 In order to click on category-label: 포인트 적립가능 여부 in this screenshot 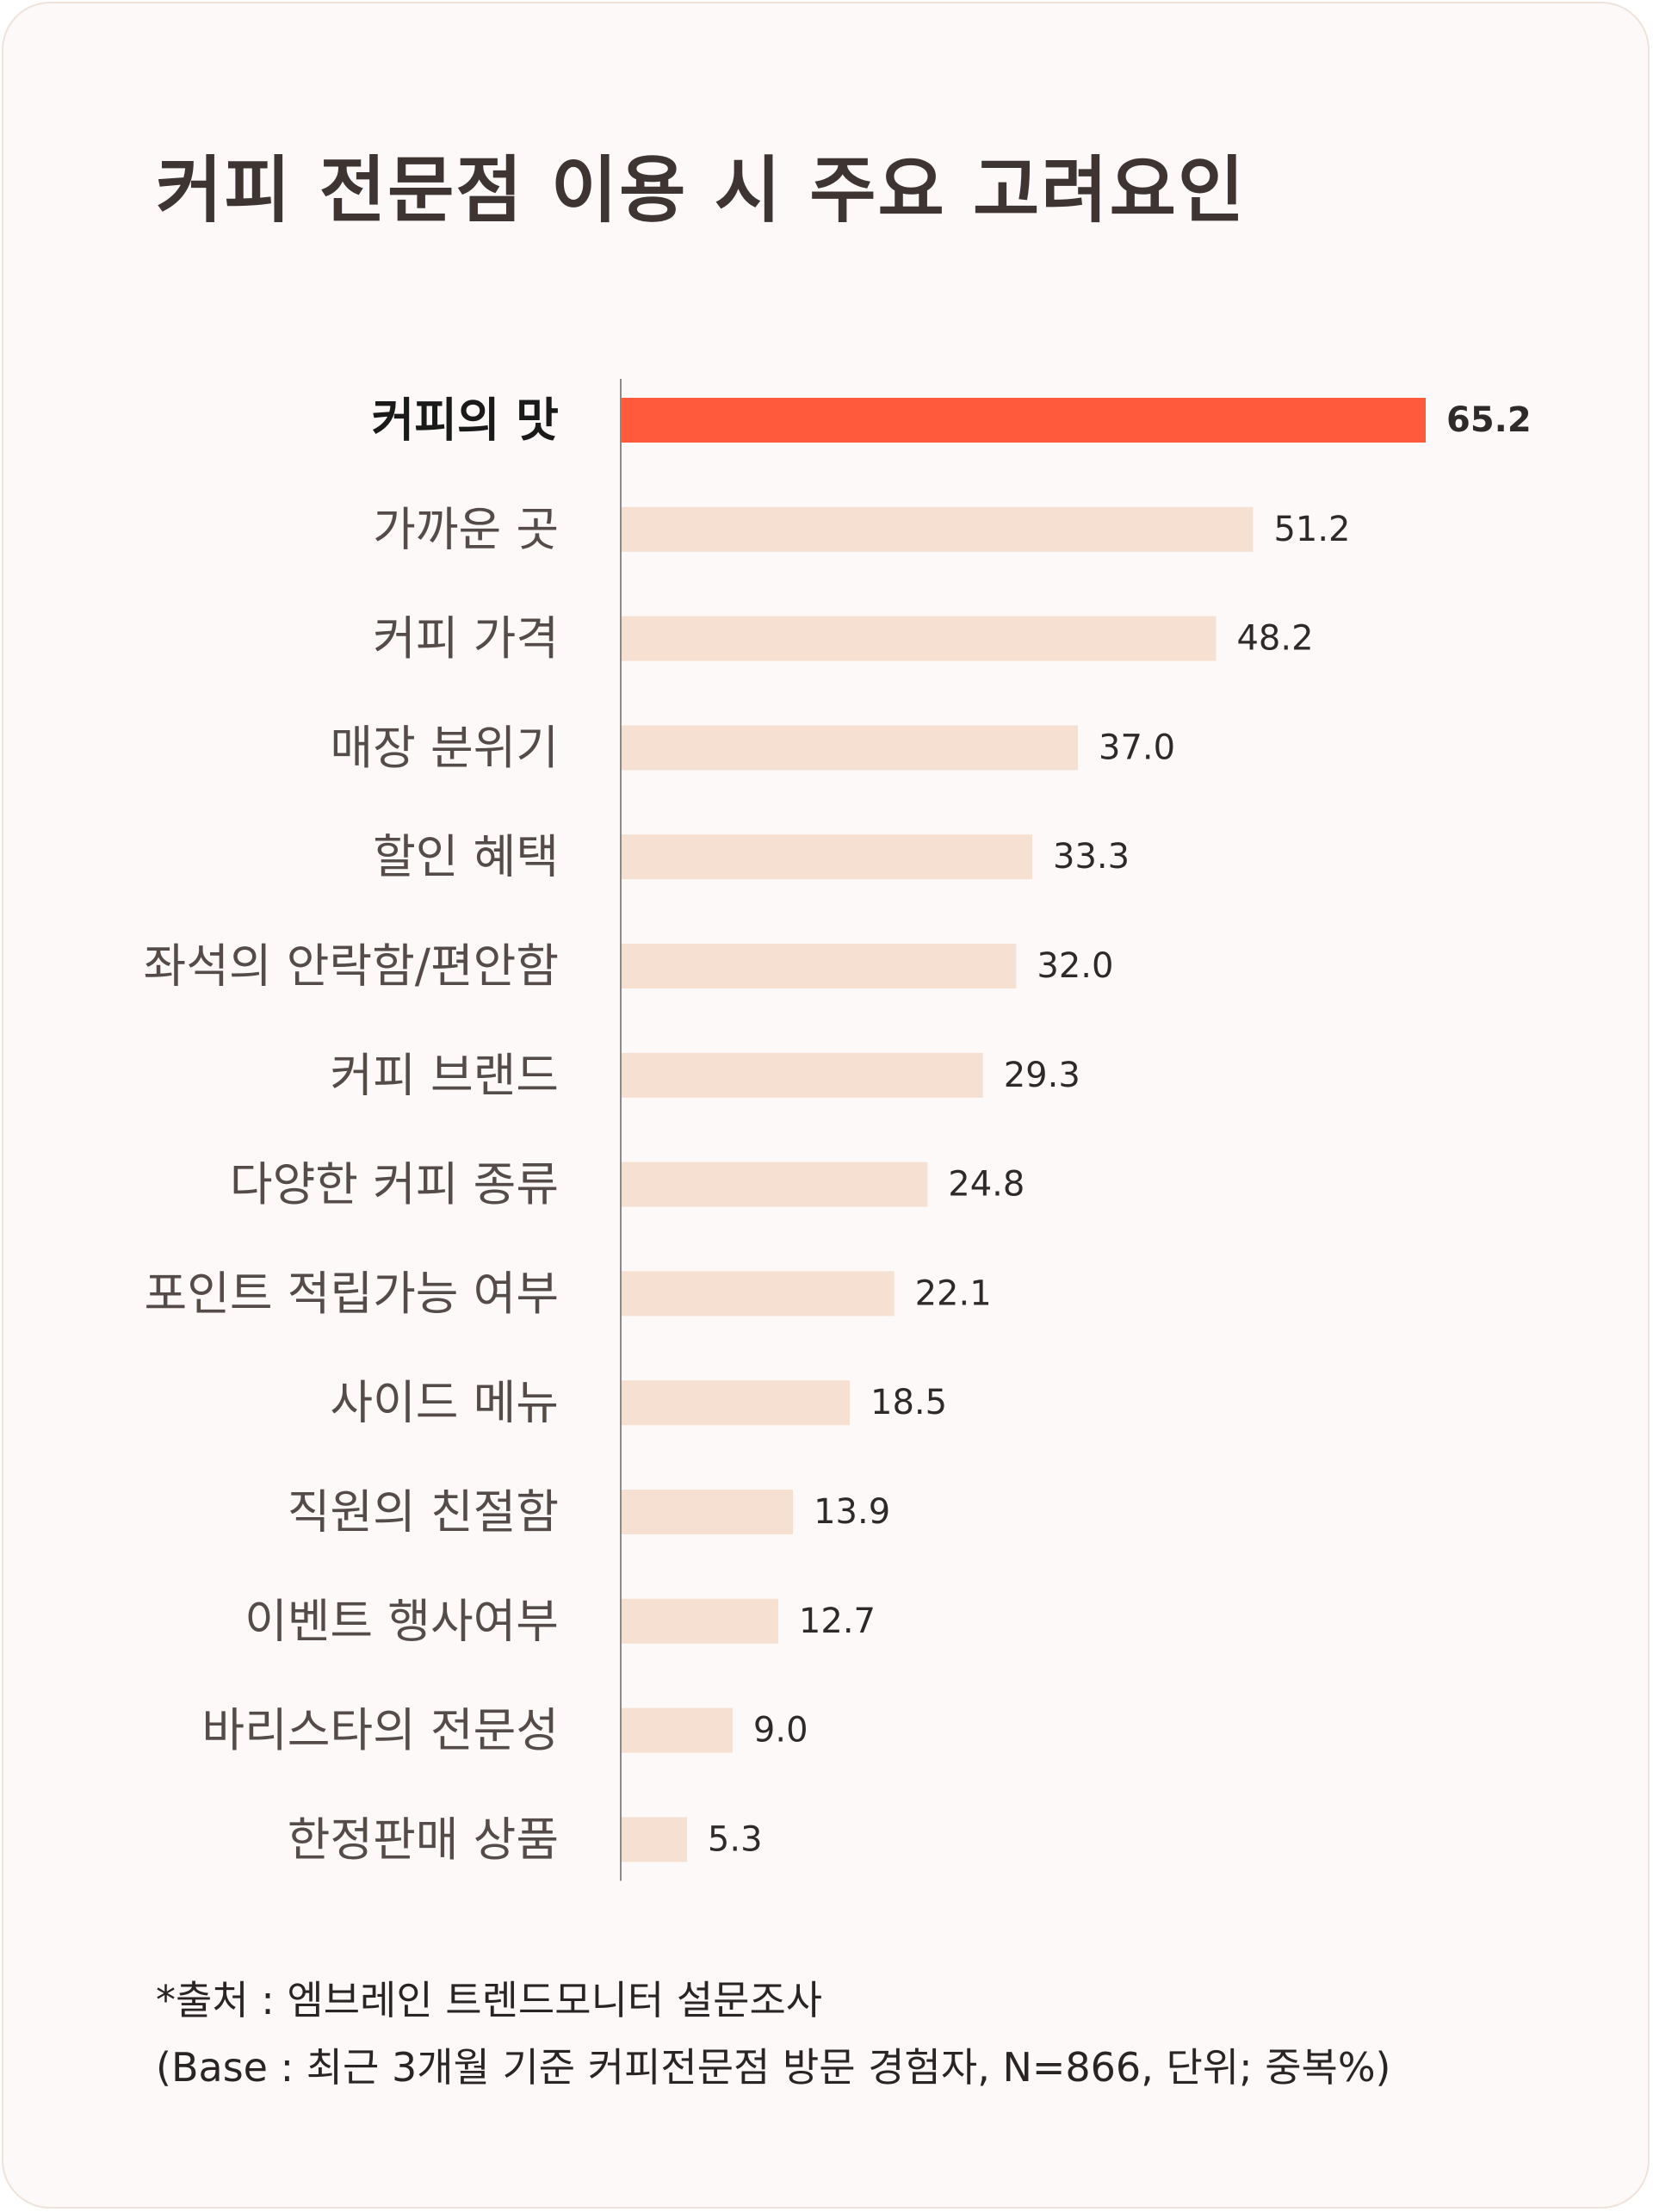, I will do `click(352, 1294)`.